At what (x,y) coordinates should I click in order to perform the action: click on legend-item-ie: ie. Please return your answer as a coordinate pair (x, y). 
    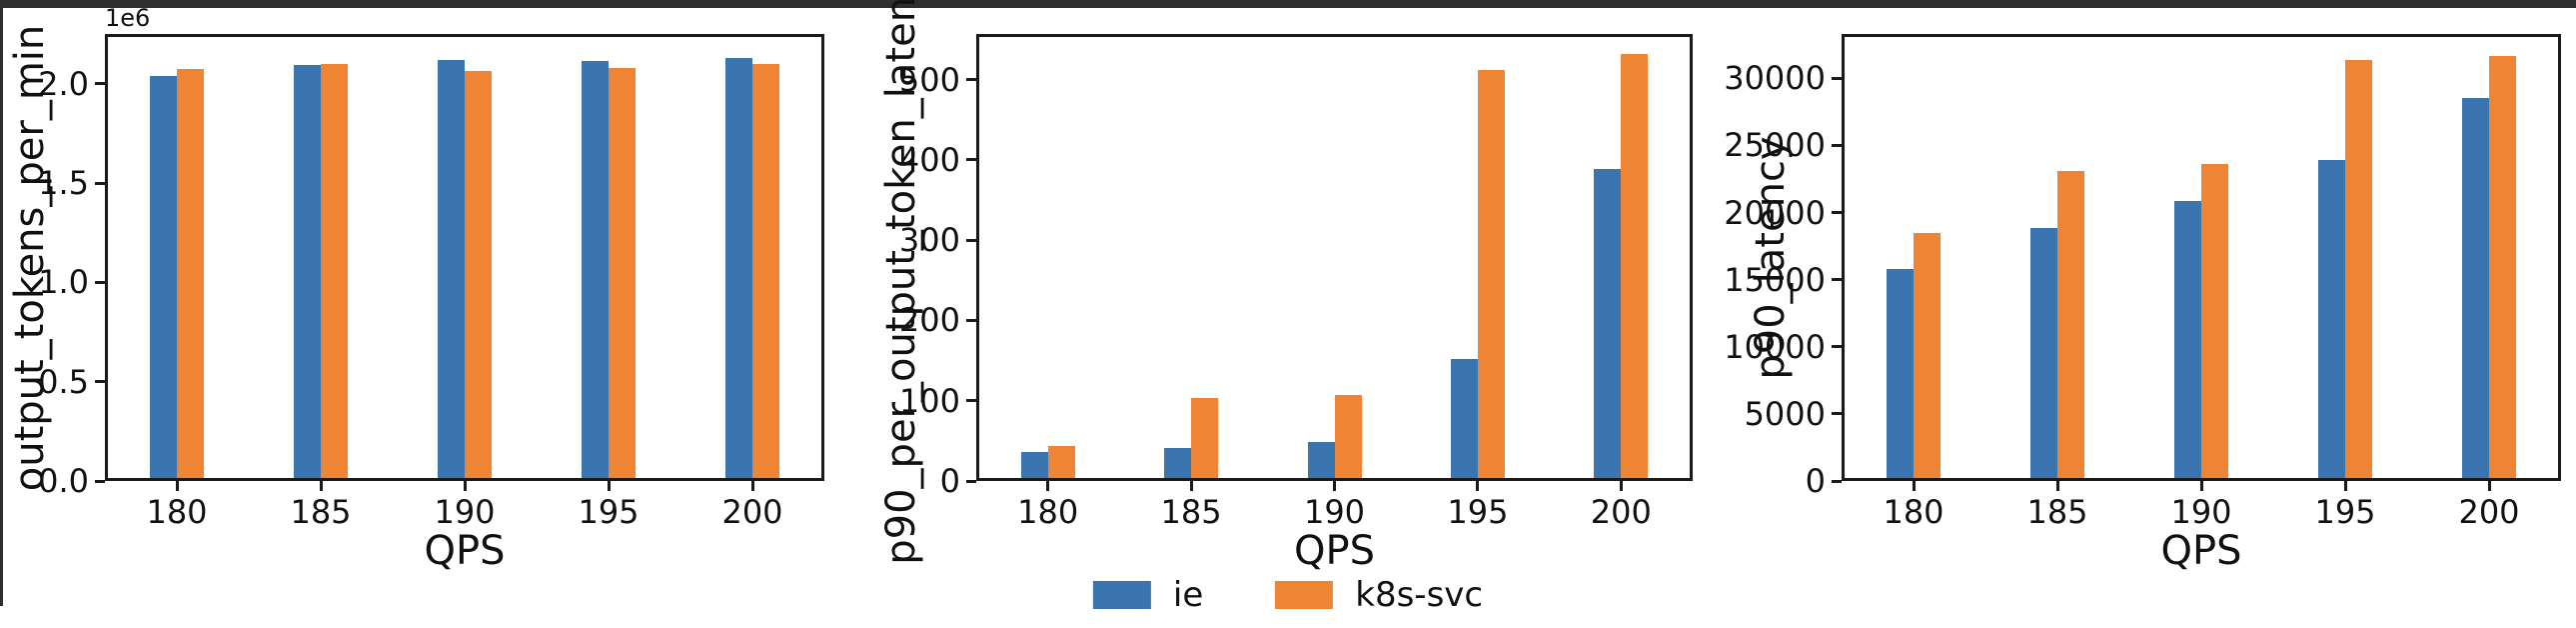
    Looking at the image, I should click on (1148, 595).